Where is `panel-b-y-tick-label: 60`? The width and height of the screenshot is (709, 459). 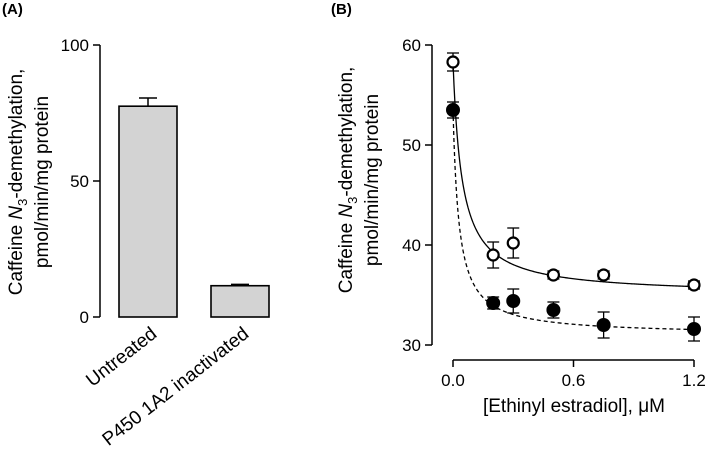 panel-b-y-tick-label: 60 is located at coordinates (411, 45).